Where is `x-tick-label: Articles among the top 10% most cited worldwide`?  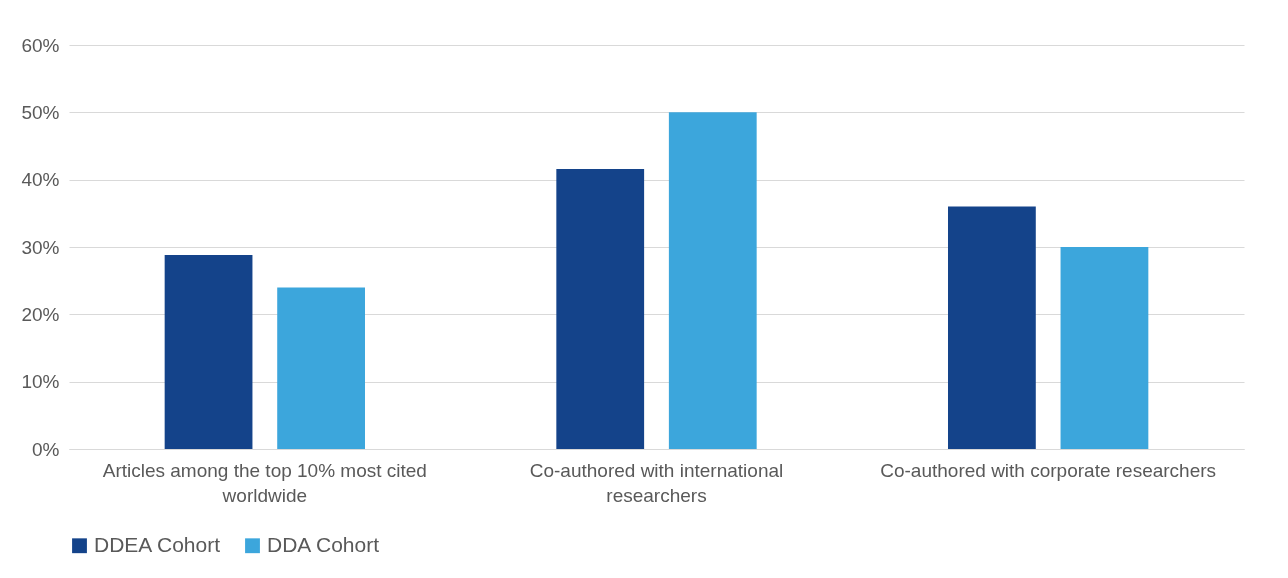
x-tick-label: Articles among the top 10% most cited worldwide is located at coordinates (264, 482).